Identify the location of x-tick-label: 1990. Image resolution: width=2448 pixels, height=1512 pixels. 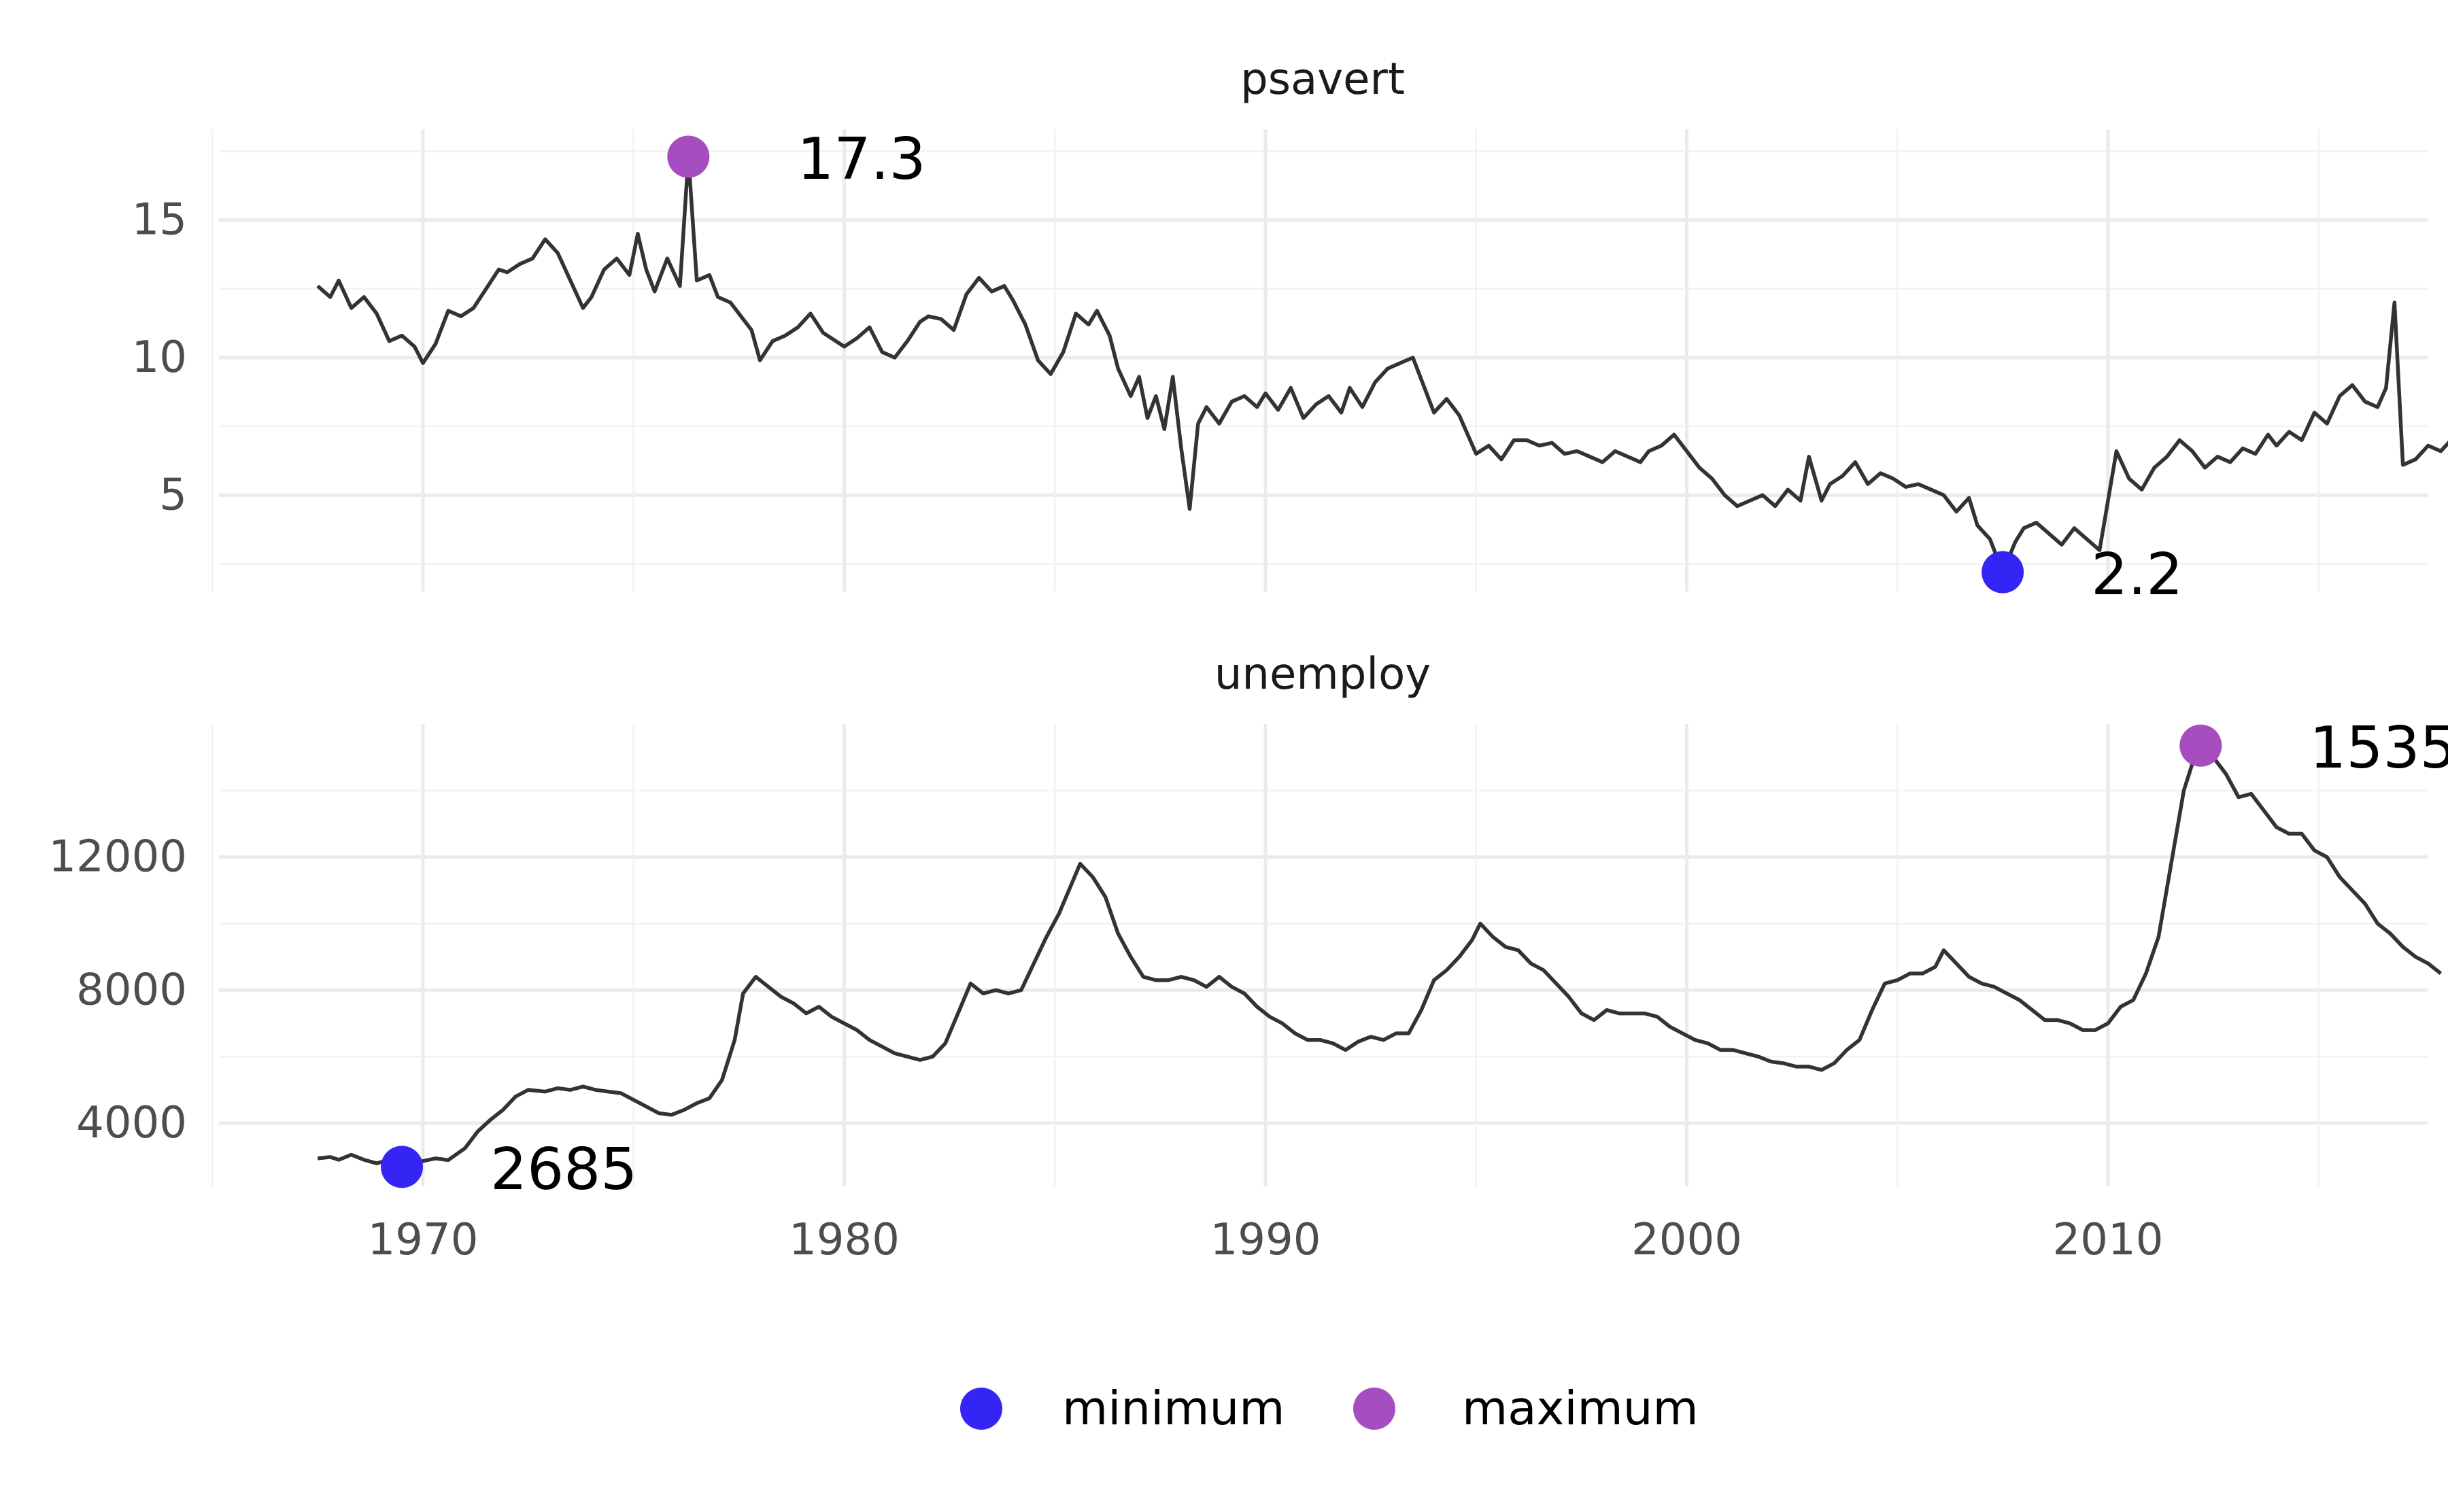
(1266, 1240).